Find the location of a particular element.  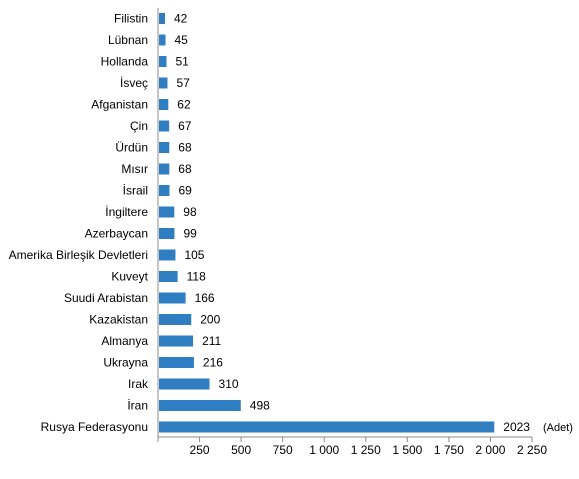

value-label-18: 498 is located at coordinates (260, 406).